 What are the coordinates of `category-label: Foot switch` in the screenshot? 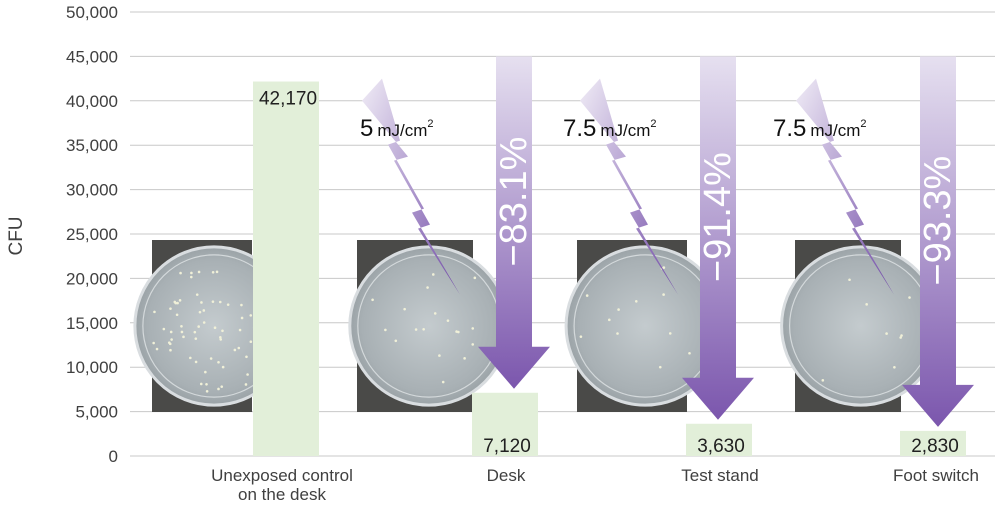 It's located at (936, 475).